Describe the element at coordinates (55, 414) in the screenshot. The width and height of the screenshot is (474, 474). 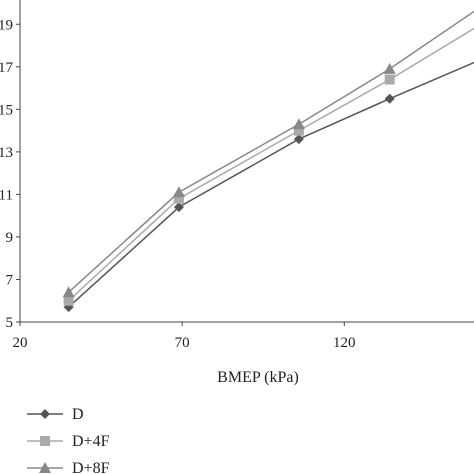
I see `legend-item: D` at that location.